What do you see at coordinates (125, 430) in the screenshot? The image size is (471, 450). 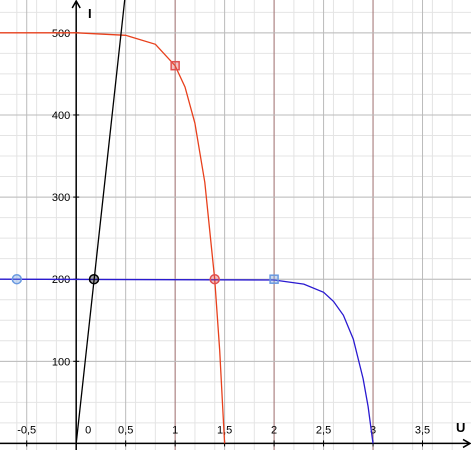 I see `x-tick-label: 0,5` at bounding box center [125, 430].